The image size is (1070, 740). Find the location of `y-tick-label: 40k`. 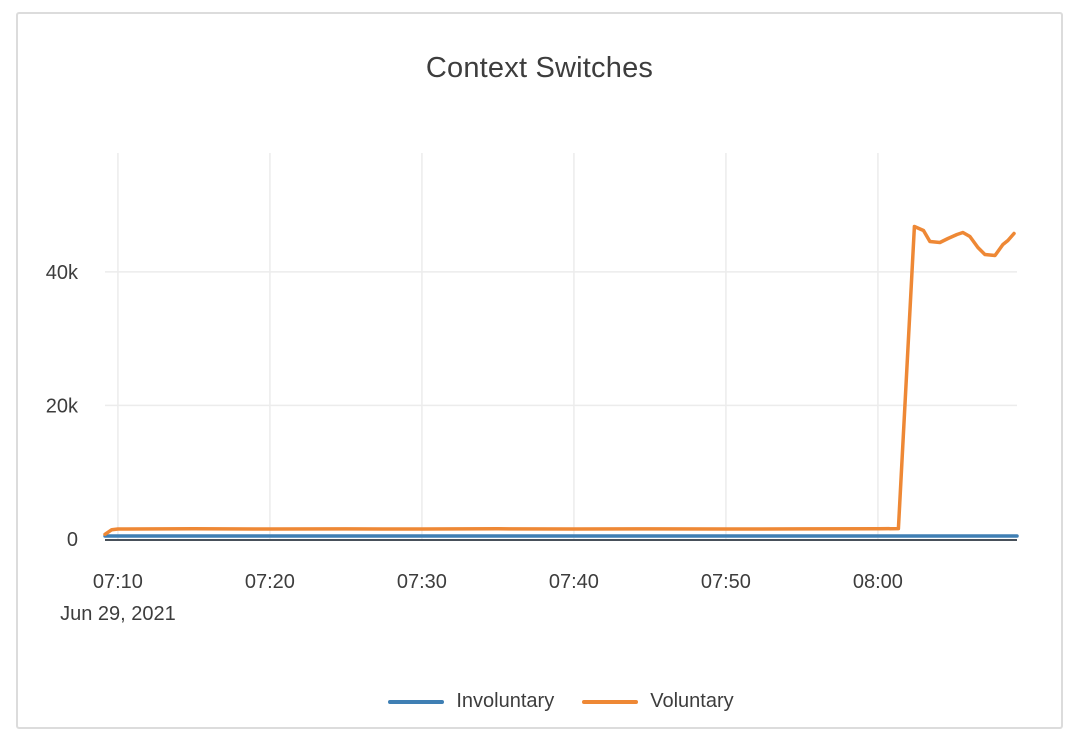

y-tick-label: 40k is located at coordinates (62, 273).